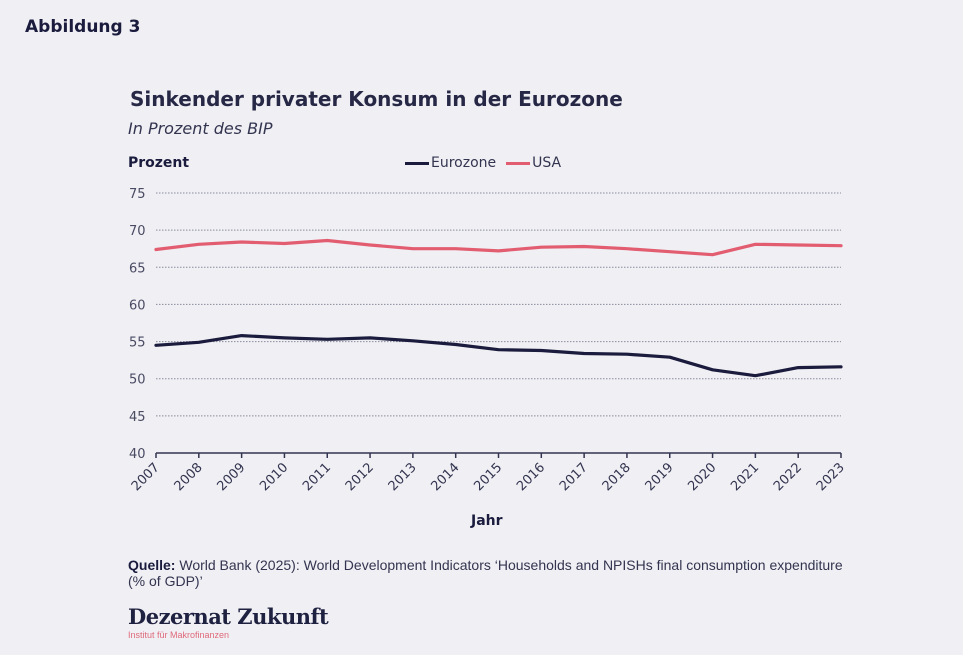 This screenshot has width=963, height=655. I want to click on y-tick-label: 60, so click(137, 305).